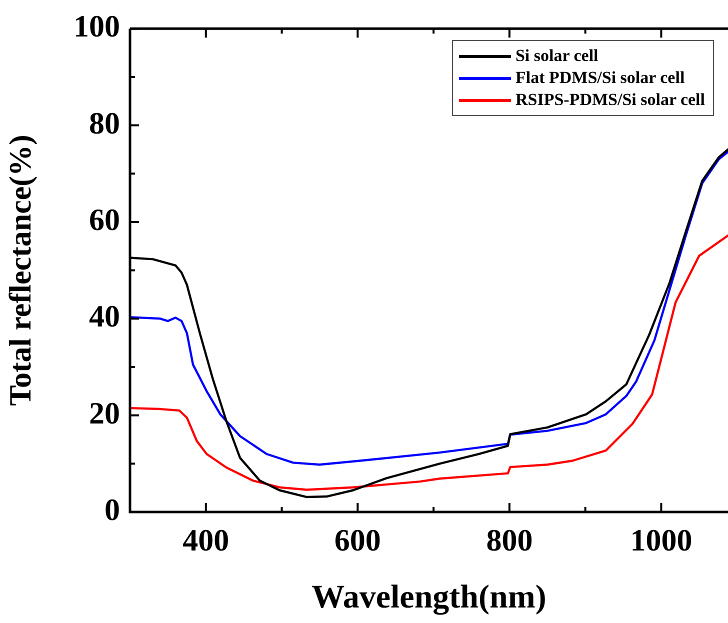 The height and width of the screenshot is (623, 728). What do you see at coordinates (20, 270) in the screenshot?
I see `y-axis-title: Total reflectance(%)` at bounding box center [20, 270].